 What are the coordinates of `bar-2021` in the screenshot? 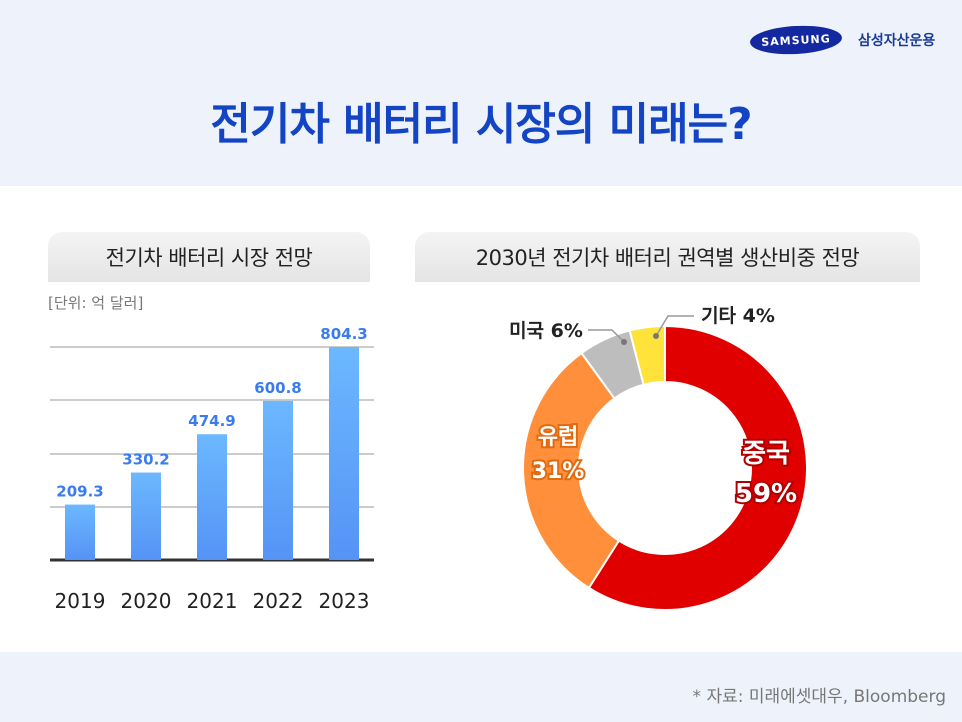 It's located at (212, 497).